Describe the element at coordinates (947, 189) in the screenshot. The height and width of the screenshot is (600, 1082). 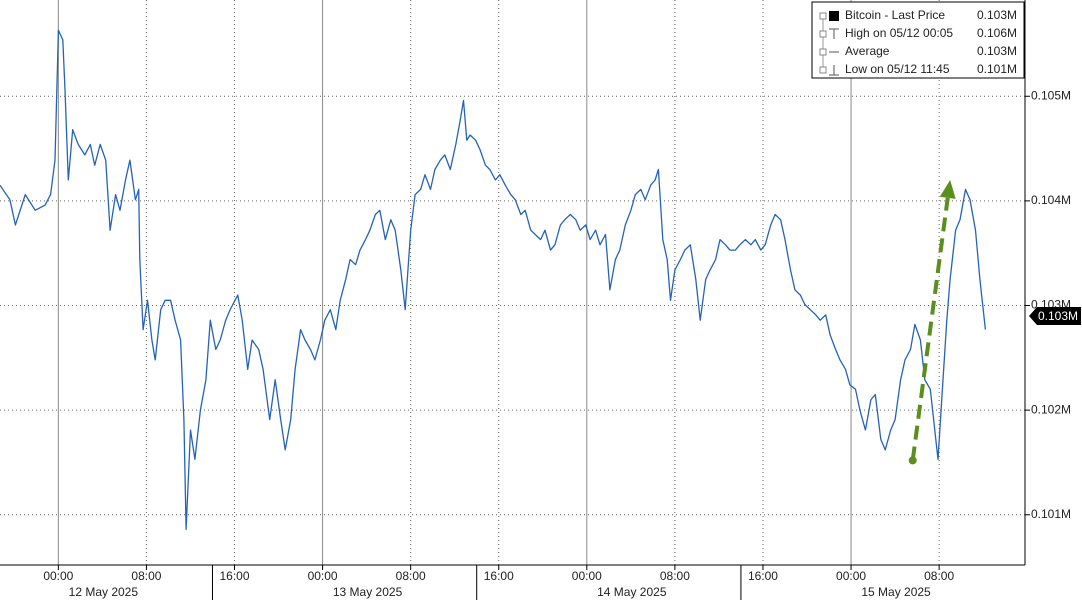
I see `arrow-head` at that location.